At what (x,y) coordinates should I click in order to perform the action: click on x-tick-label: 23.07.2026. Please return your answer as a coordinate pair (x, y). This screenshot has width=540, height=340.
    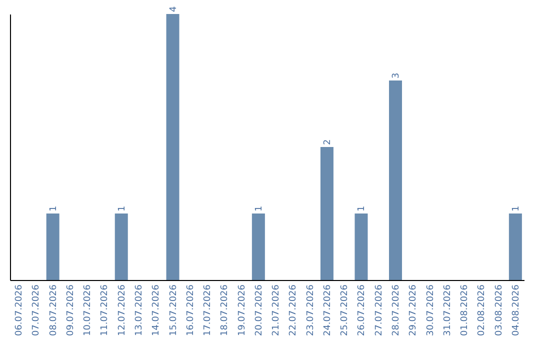
    Looking at the image, I should click on (311, 310).